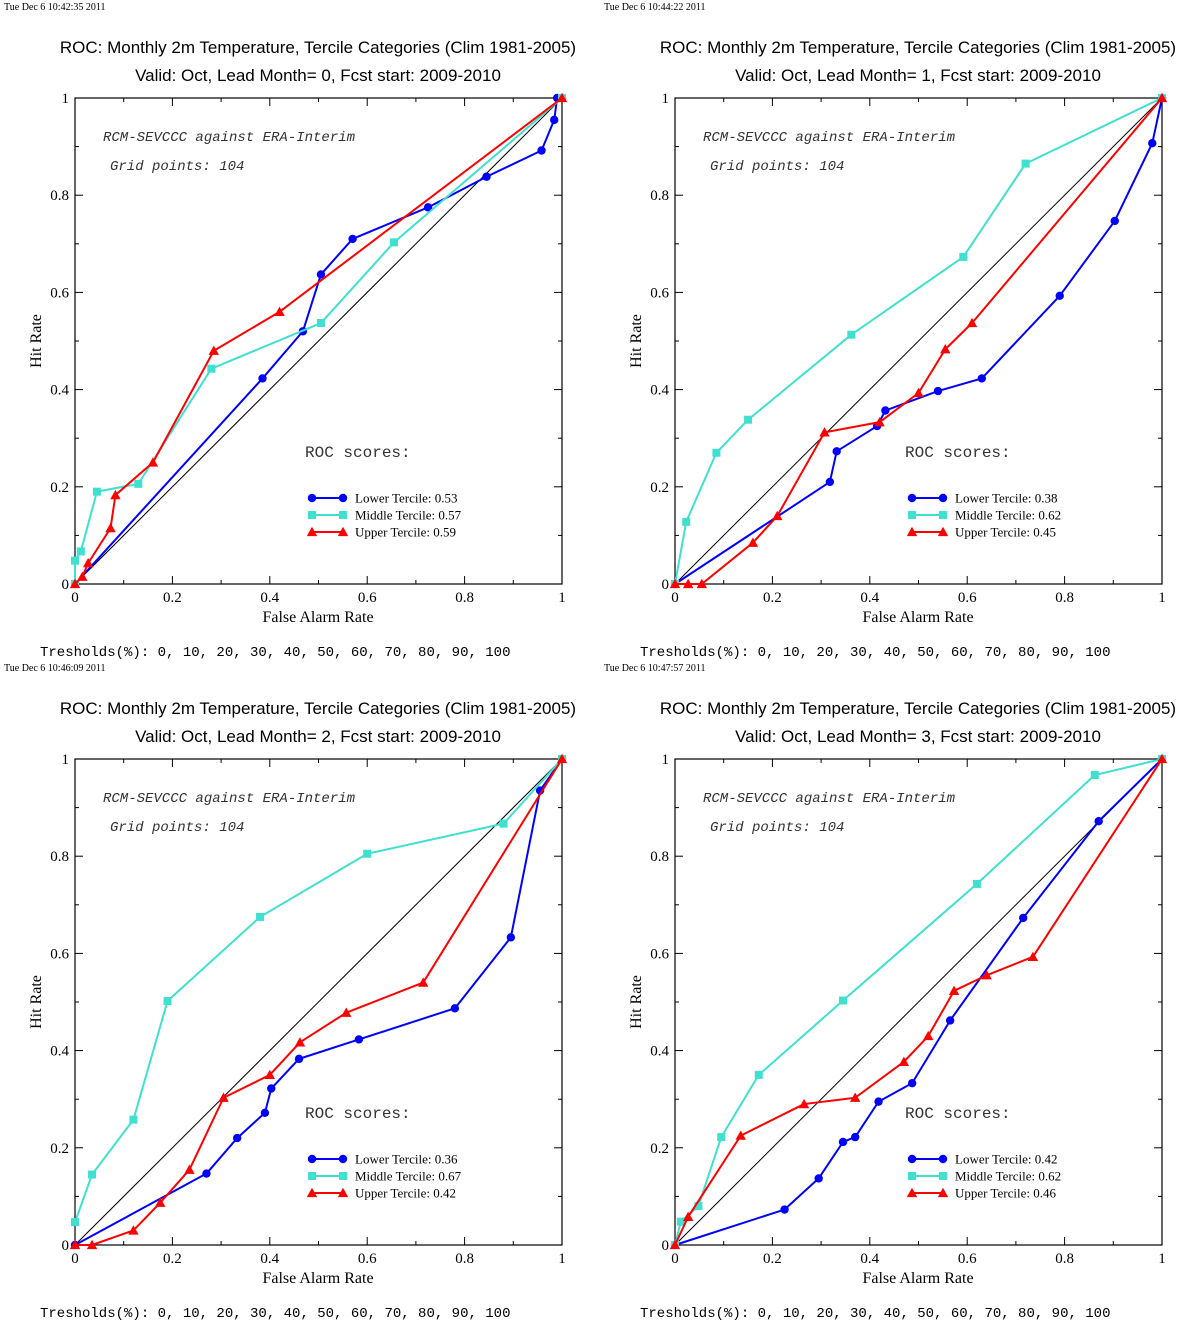  I want to click on timestamp: Tue Dec 6 10:44:22 2011, so click(654, 7).